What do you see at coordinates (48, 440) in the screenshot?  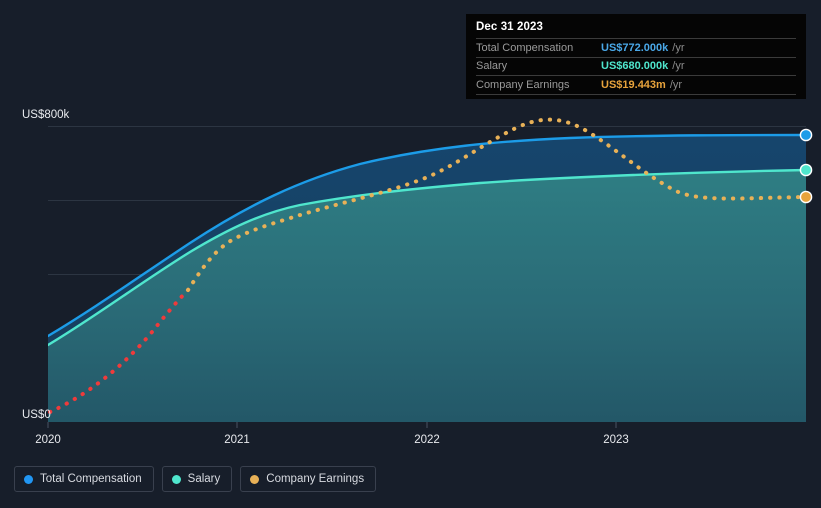 I see `x-tick-label-2020: 2020` at bounding box center [48, 440].